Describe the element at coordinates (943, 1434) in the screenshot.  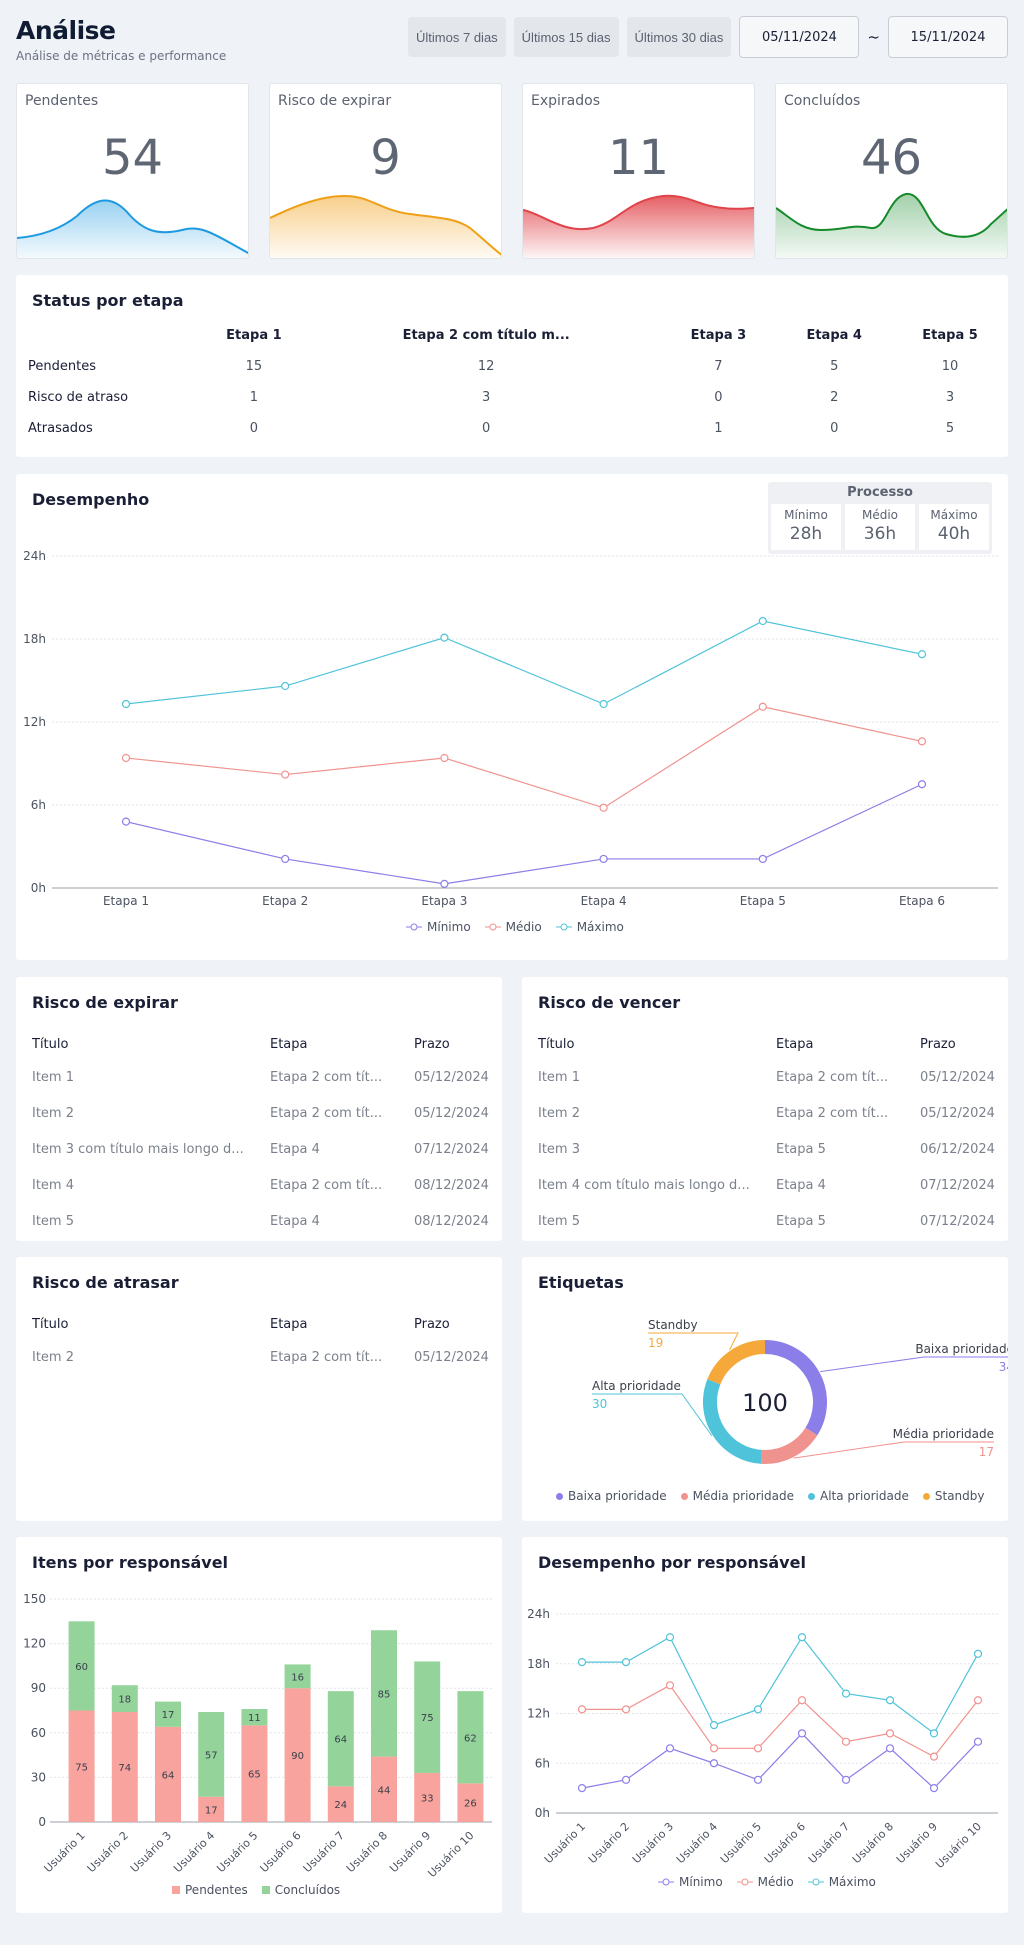
I see `donut-category-label: Média prioridade` at that location.